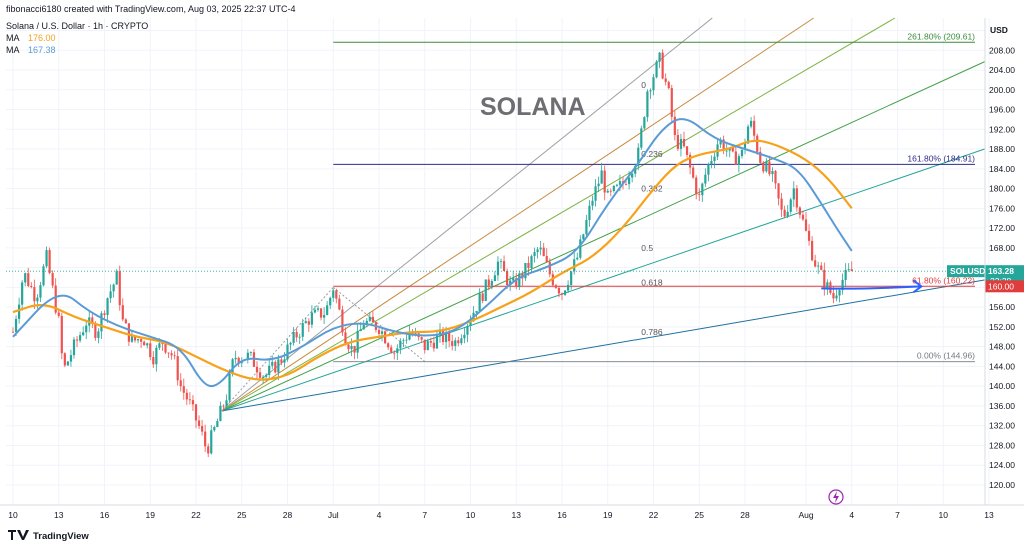 The width and height of the screenshot is (1024, 548). I want to click on price-tick-label: 148.00, so click(1002, 347).